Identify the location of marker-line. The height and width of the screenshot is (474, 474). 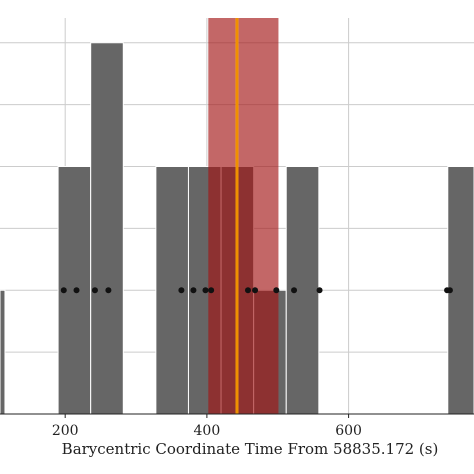
(237, 216).